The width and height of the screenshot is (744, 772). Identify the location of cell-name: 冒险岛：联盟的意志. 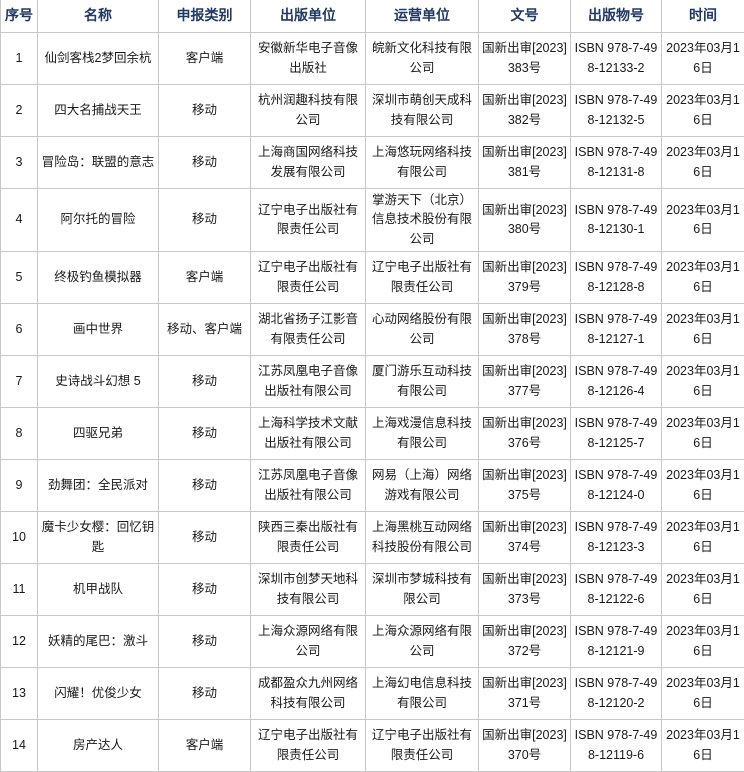
(98, 163).